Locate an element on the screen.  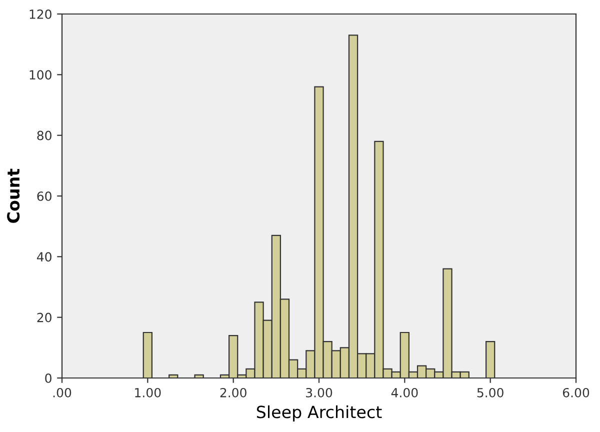
x-tick-label: 2.00 is located at coordinates (233, 393).